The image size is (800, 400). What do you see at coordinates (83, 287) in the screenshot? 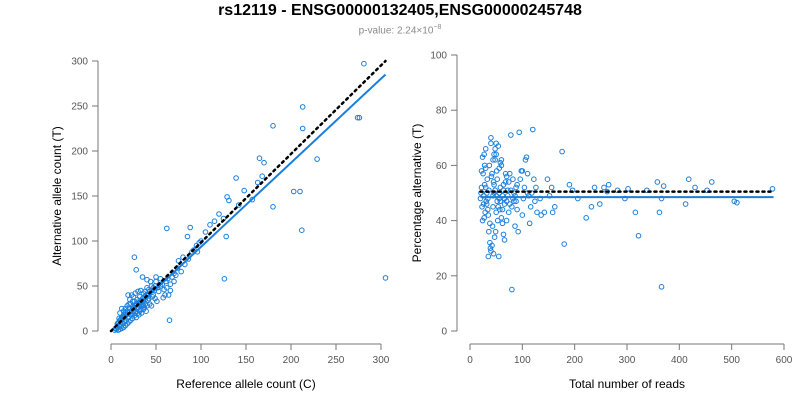
I see `left-y-tick-label: 50` at bounding box center [83, 287].